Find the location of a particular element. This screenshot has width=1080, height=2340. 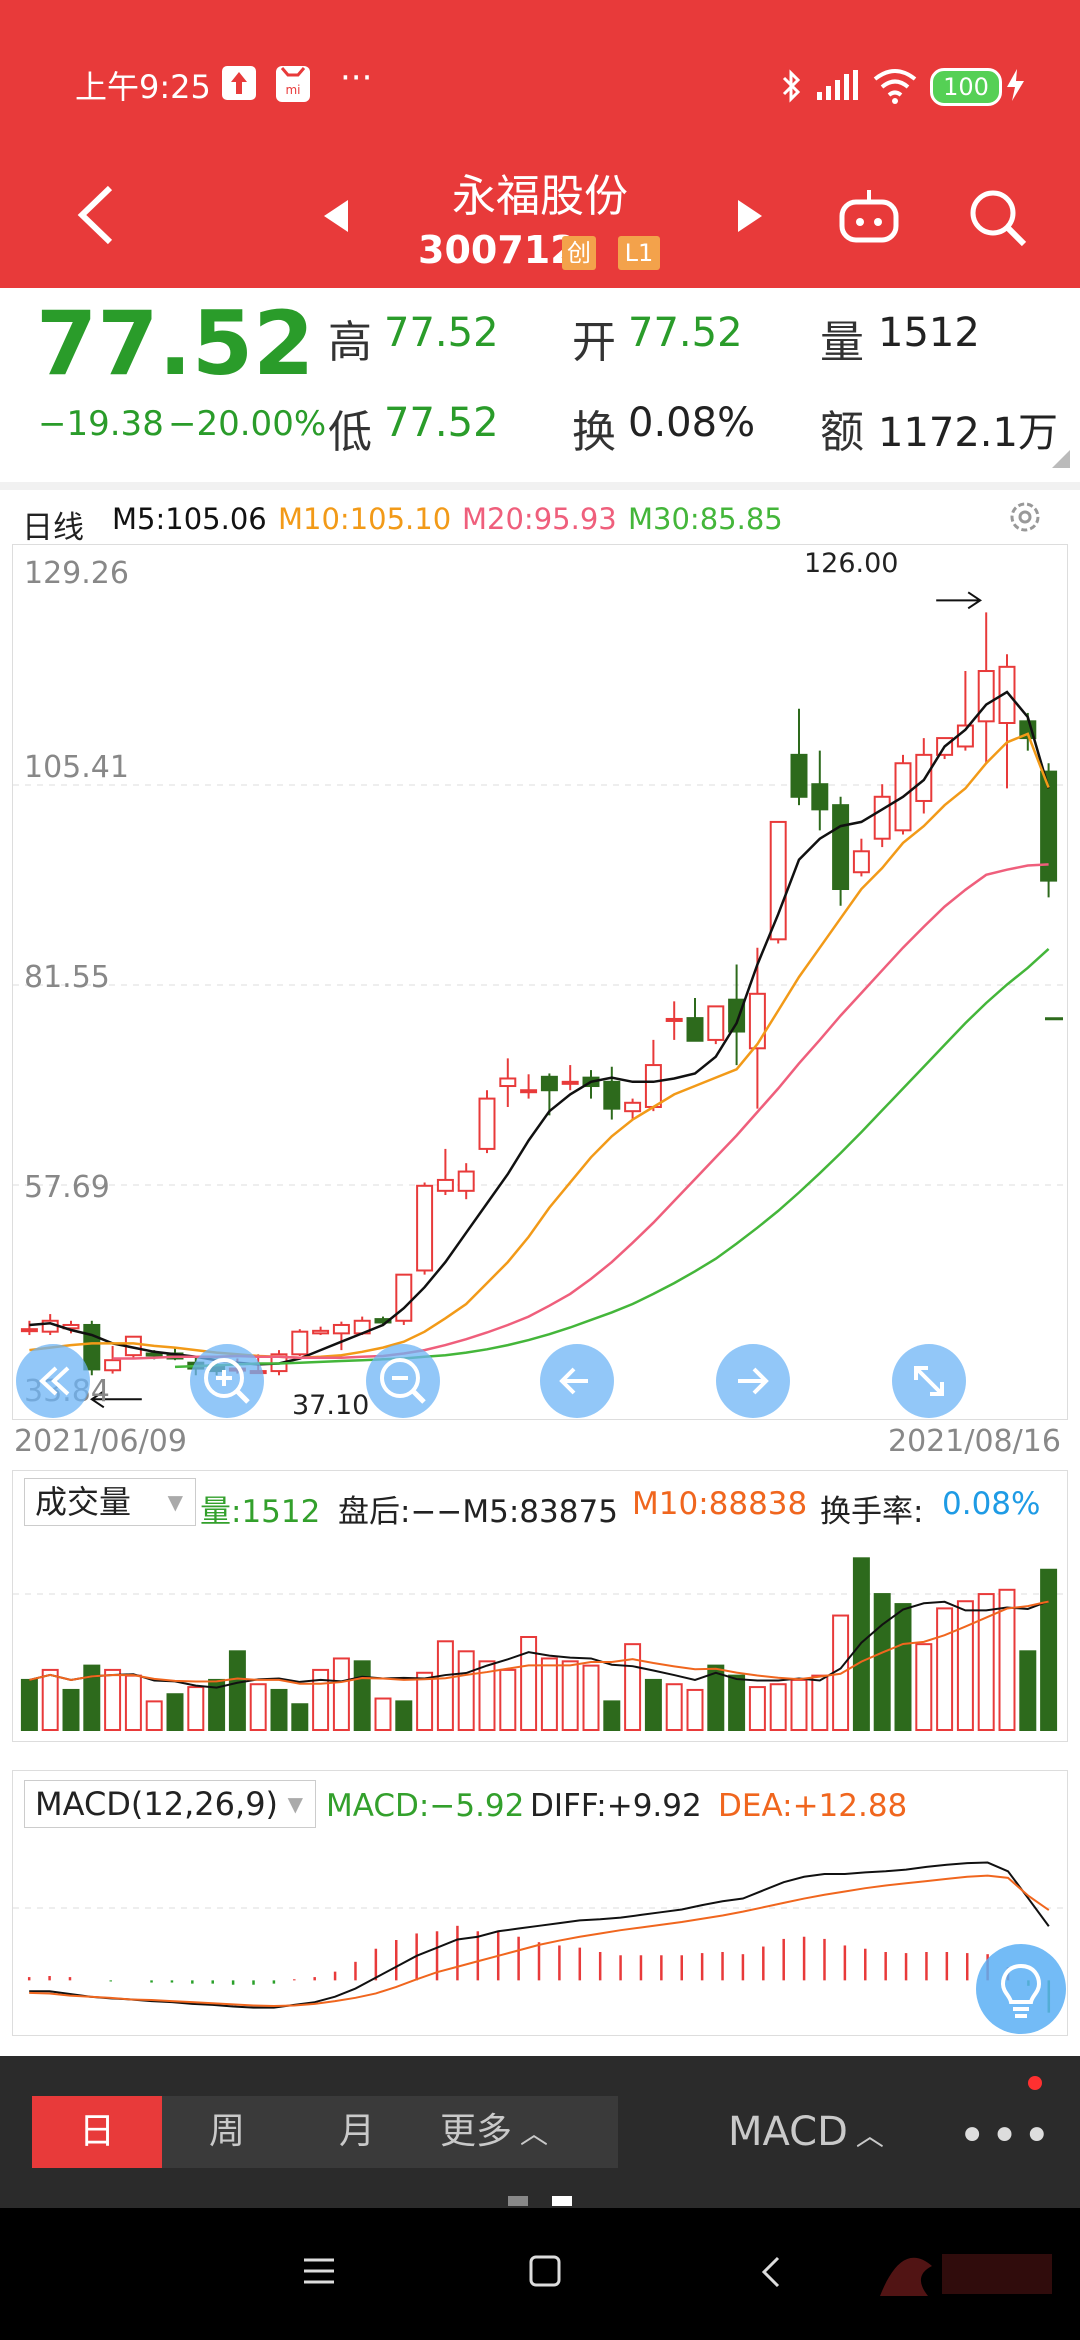

home-button is located at coordinates (545, 2273).